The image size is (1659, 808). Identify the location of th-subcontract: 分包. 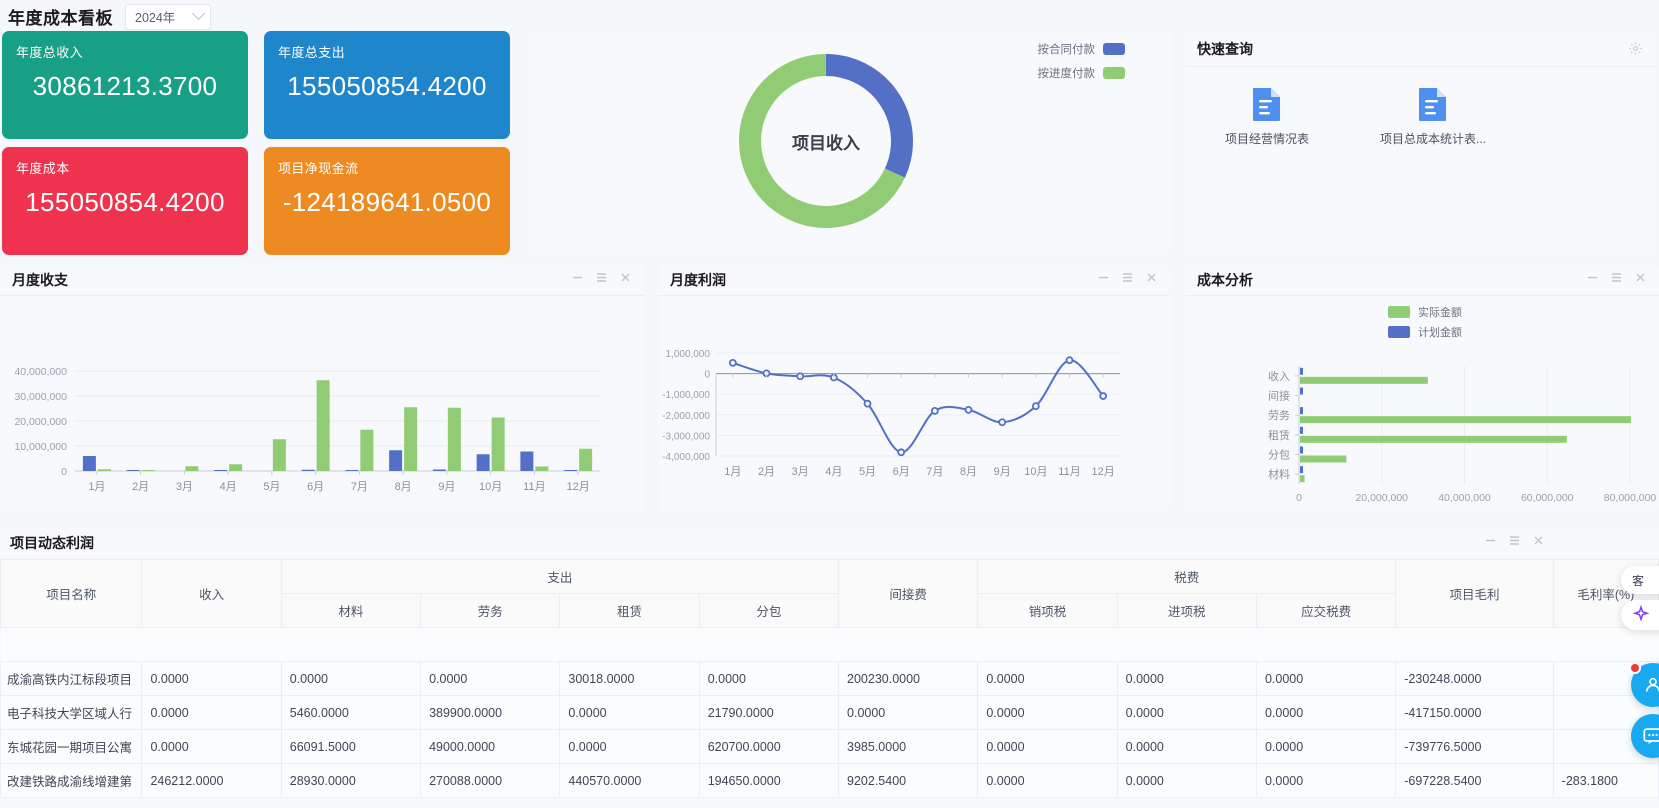
(769, 610).